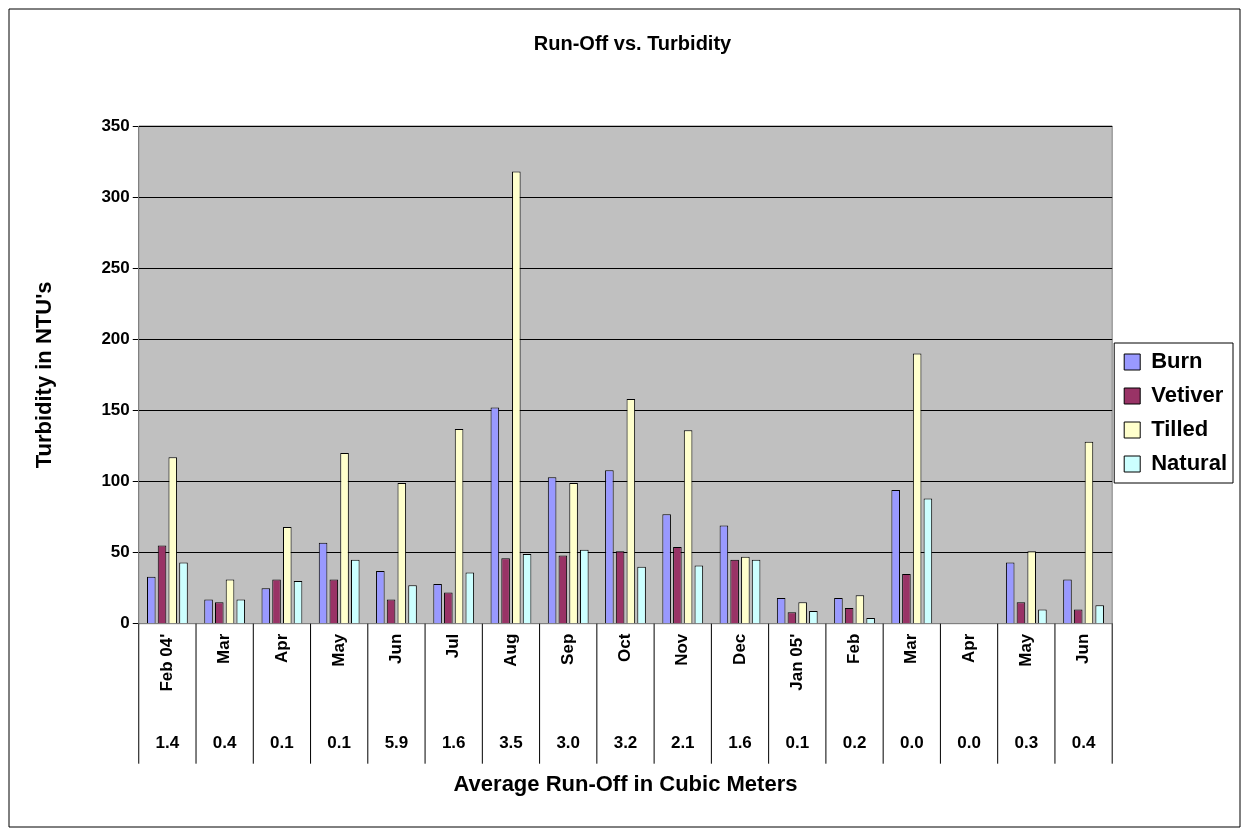 The image size is (1249, 836). I want to click on y-tick-label: 50, so click(120, 552).